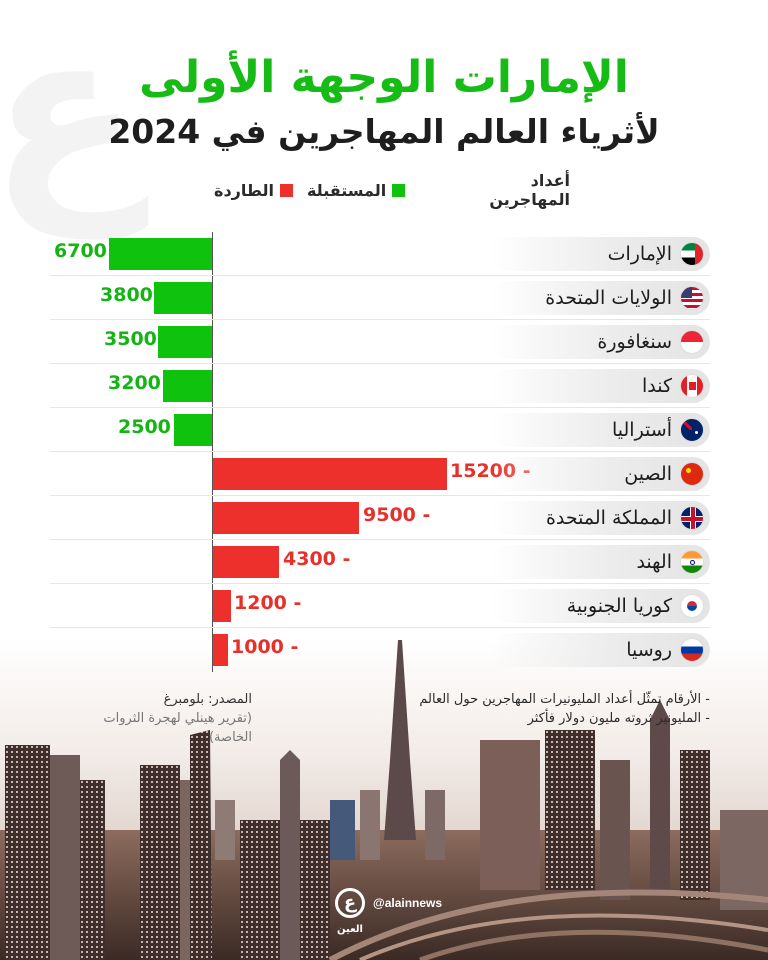 This screenshot has height=960, width=768. What do you see at coordinates (380, 298) in the screenshot?
I see `chart-row: 3800 الولايات المتحدة` at bounding box center [380, 298].